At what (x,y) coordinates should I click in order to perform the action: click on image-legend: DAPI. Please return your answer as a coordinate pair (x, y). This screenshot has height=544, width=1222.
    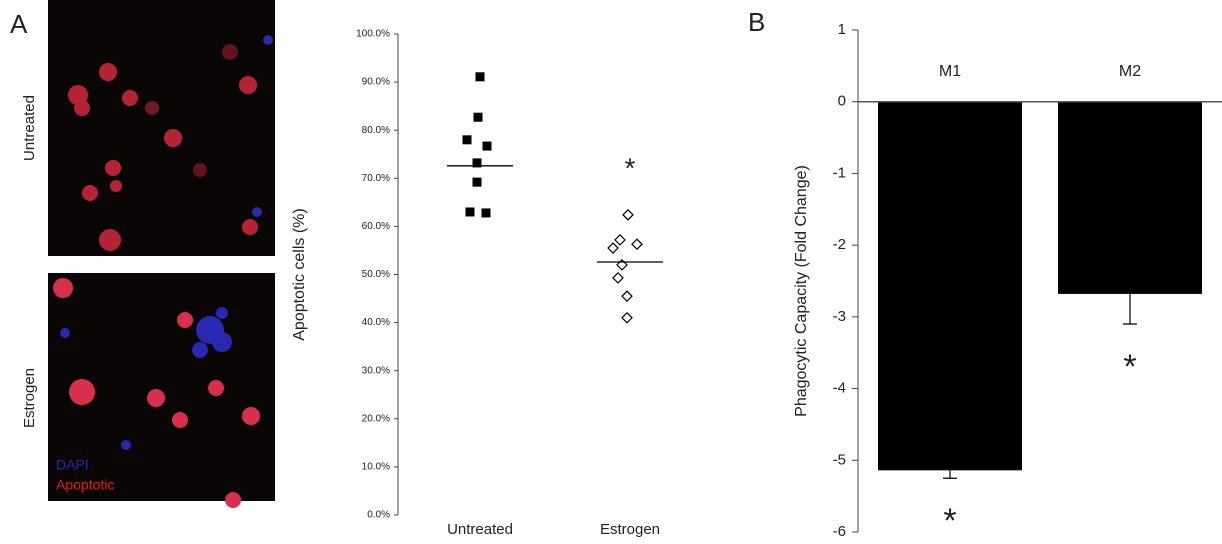
    Looking at the image, I should click on (72, 465).